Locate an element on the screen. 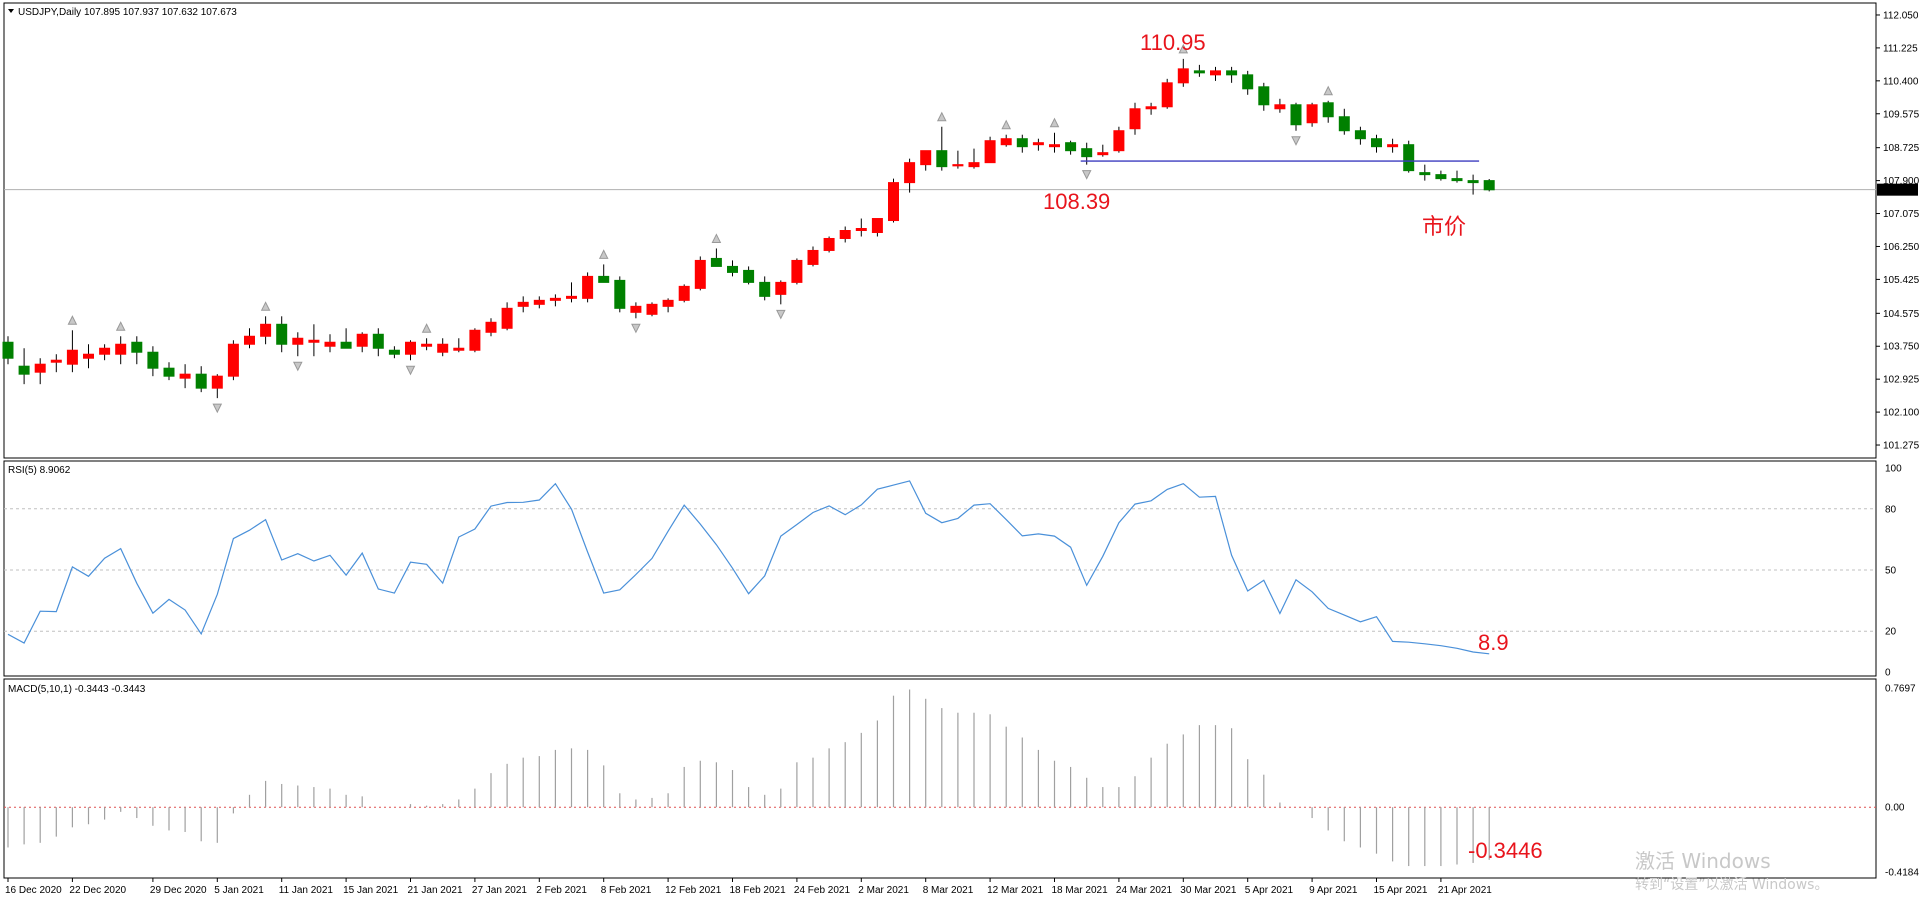  price-tick-label: 112.050 is located at coordinates (1901, 15).